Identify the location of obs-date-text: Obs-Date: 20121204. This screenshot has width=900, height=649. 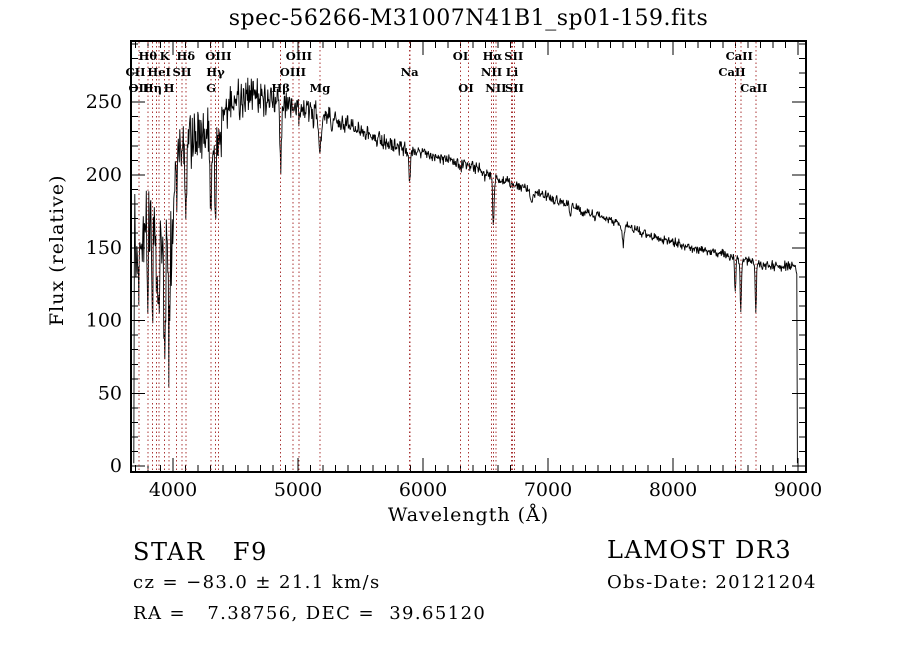
(712, 582).